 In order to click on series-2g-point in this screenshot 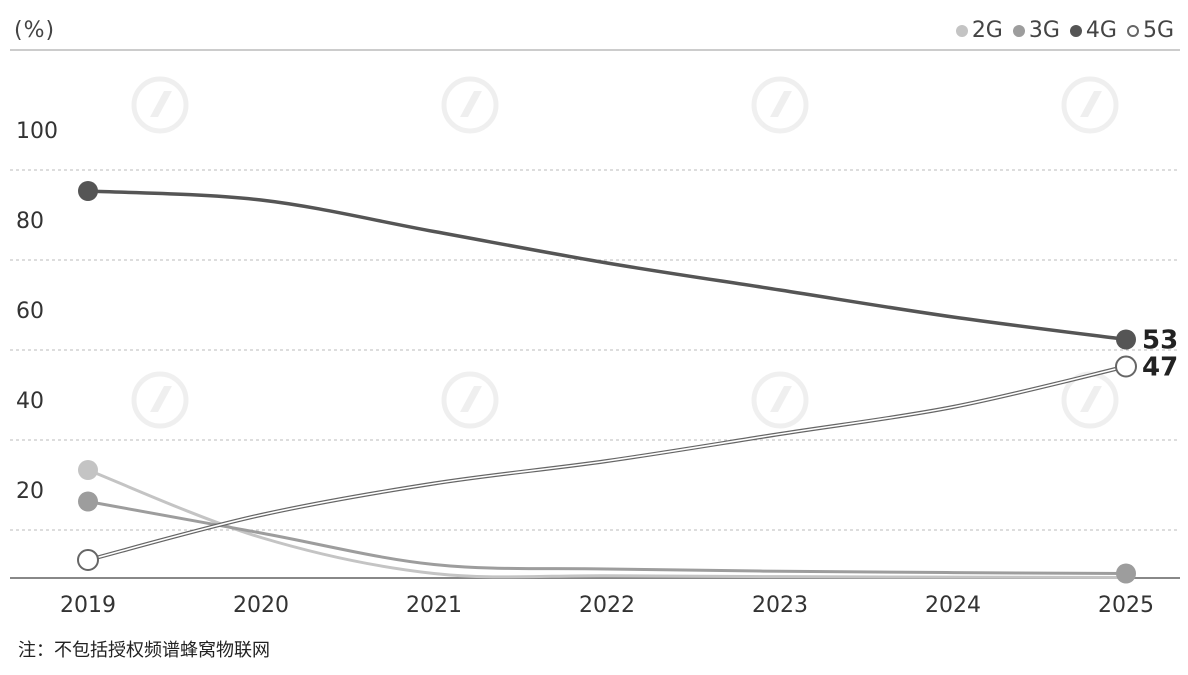, I will do `click(88, 470)`.